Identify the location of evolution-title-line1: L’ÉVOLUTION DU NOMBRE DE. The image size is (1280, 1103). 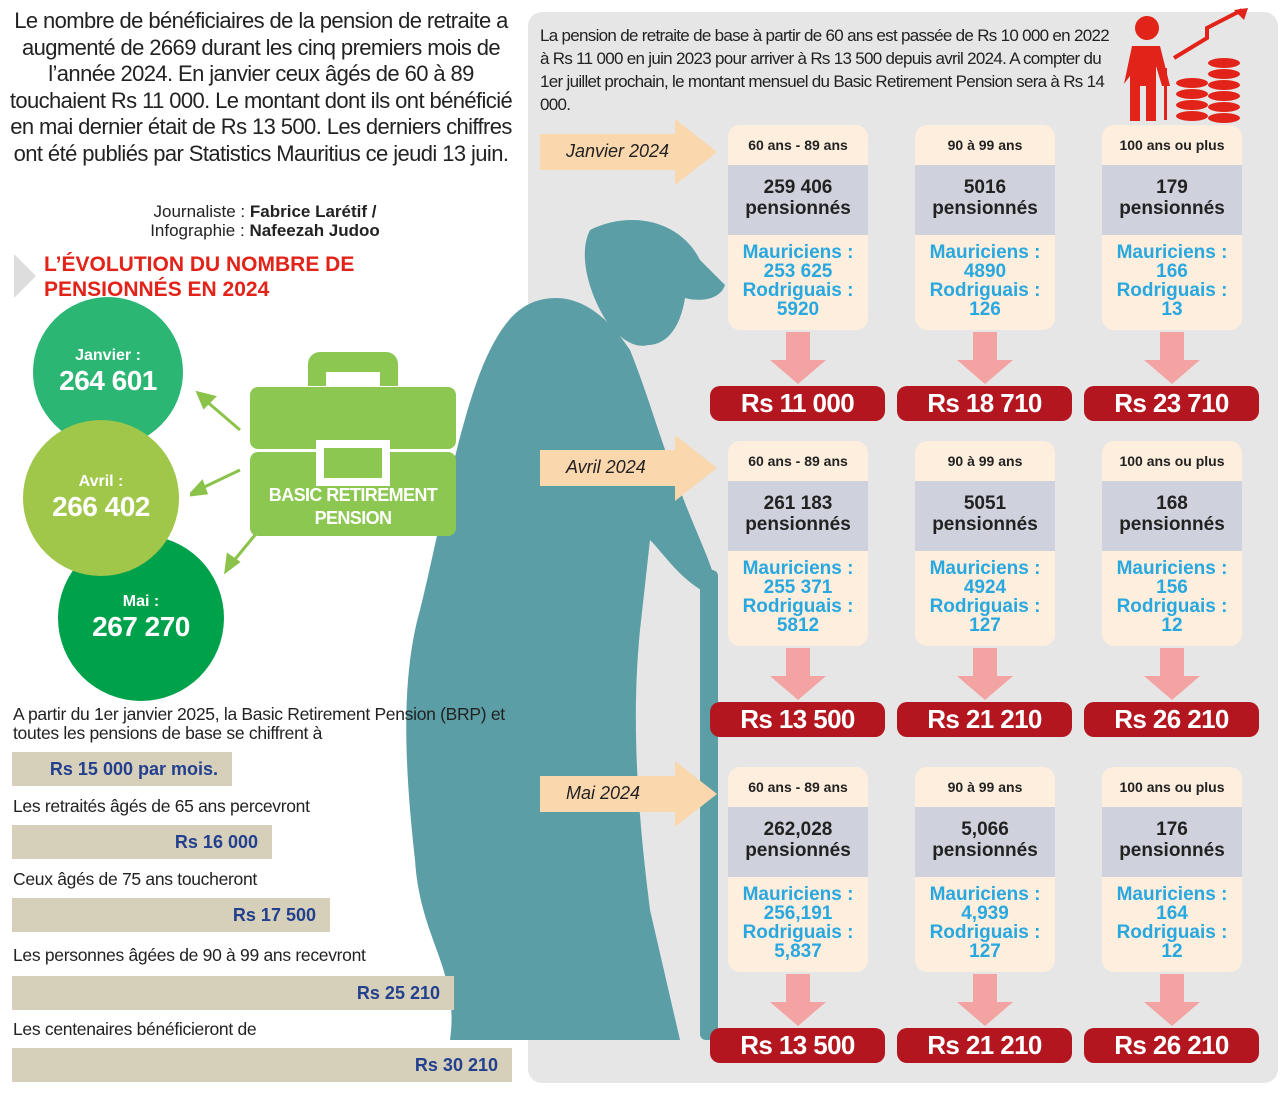
(199, 264).